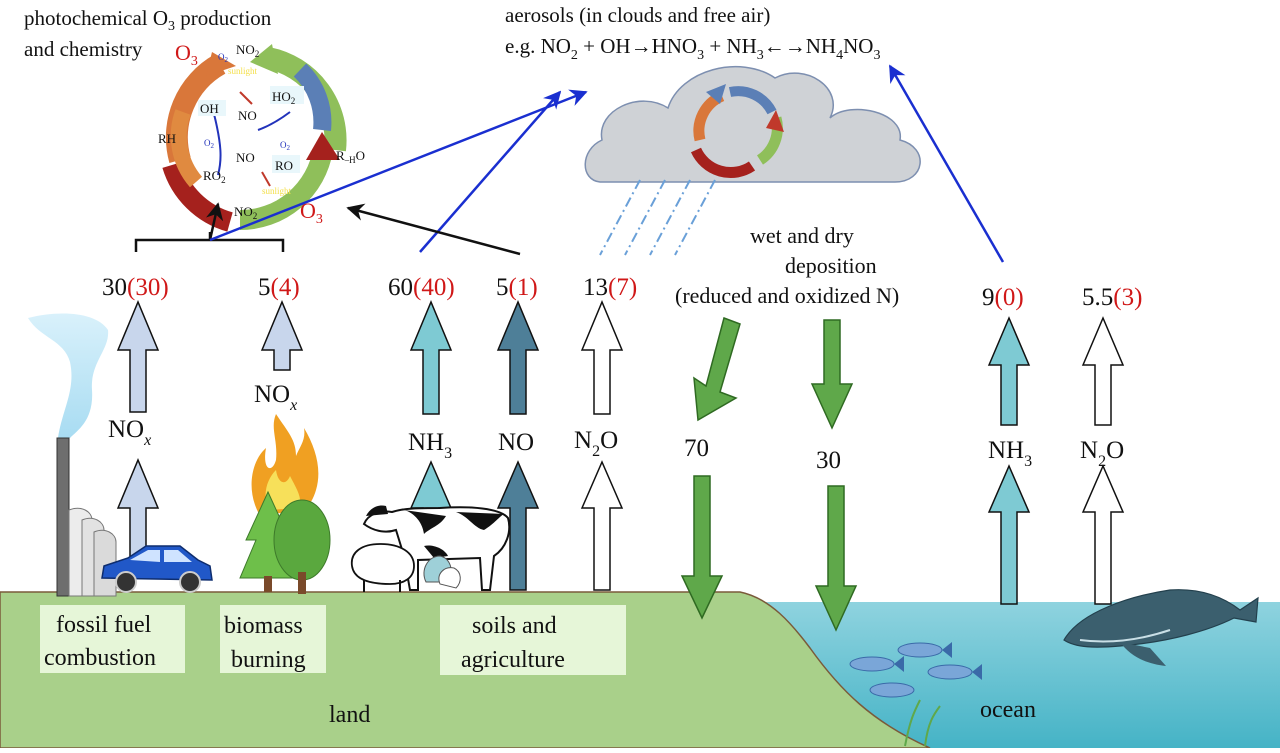  I want to click on fossil-nox-arrow-lower, so click(138, 509).